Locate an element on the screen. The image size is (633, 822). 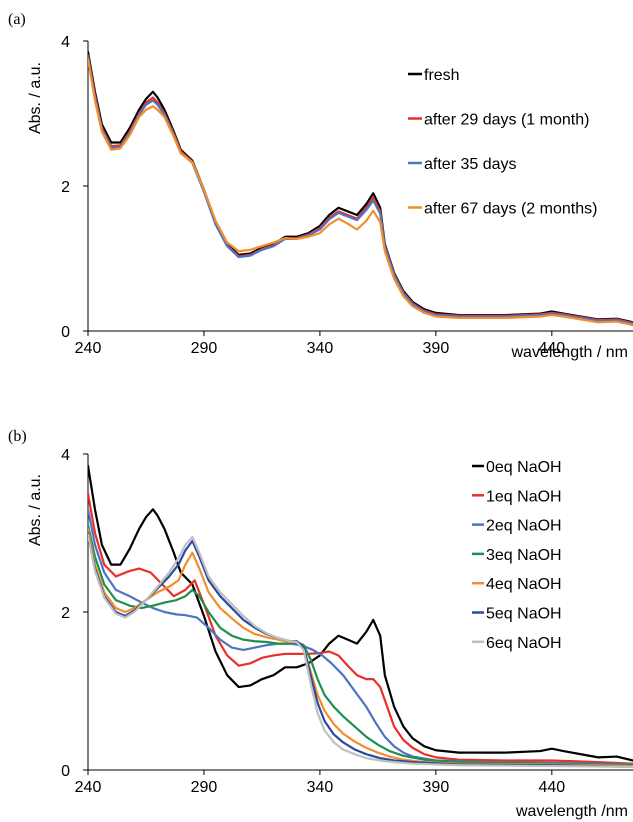
legend-label: after 29 days (1 month) is located at coordinates (506, 120).